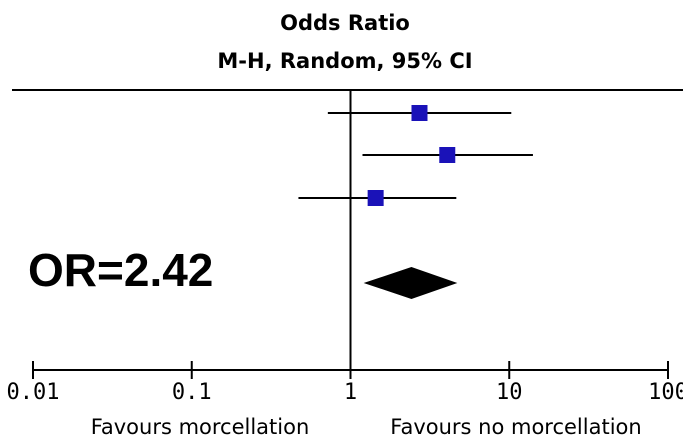 This screenshot has width=683, height=445. What do you see at coordinates (120, 270) in the screenshot?
I see `annotation: OR=2.42` at bounding box center [120, 270].